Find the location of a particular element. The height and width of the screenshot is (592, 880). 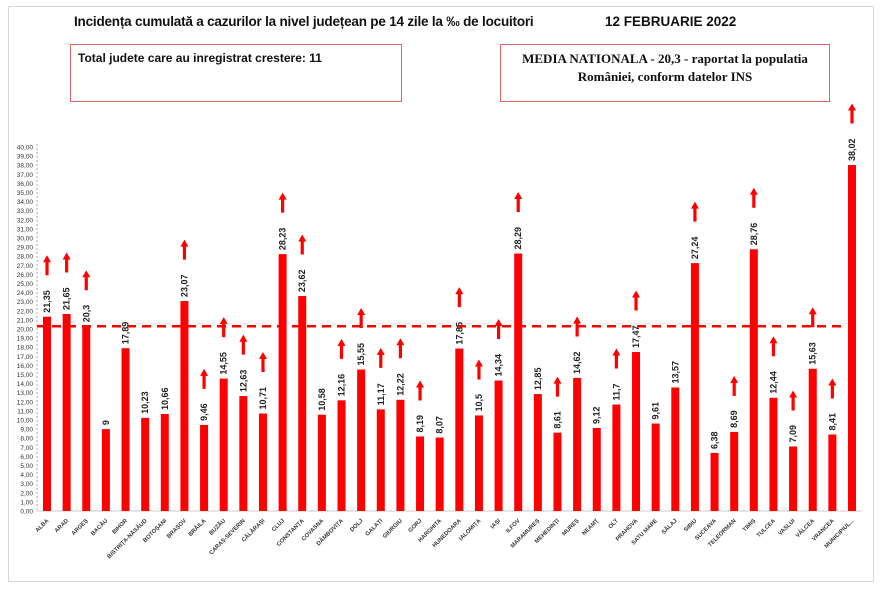

x-tick-label: IALOMIȚA is located at coordinates (470, 530).